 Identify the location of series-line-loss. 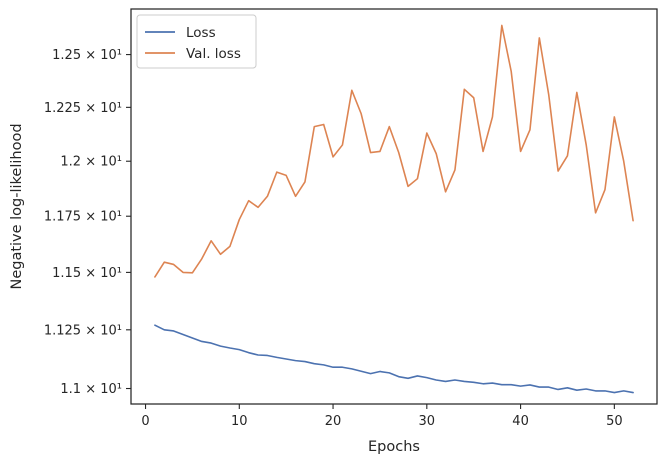
(394, 359).